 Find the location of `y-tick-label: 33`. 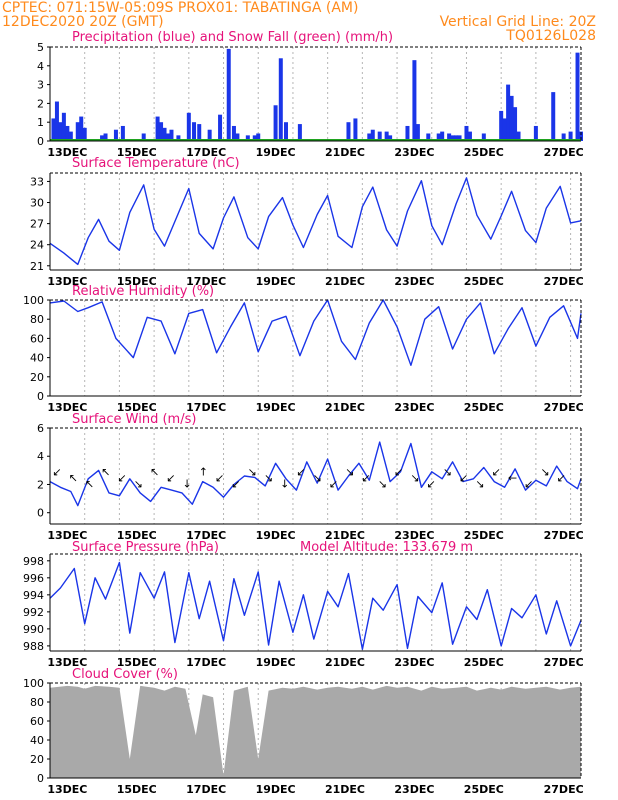

y-tick-label: 33 is located at coordinates (37, 181).